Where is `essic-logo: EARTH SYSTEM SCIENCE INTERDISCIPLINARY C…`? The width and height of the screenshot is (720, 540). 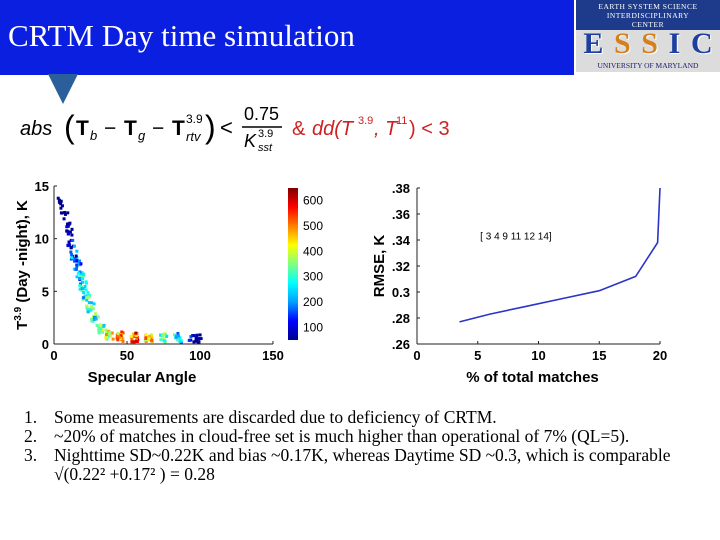
essic-logo: EARTH SYSTEM SCIENCE INTERDISCIPLINARY C… is located at coordinates (648, 36).